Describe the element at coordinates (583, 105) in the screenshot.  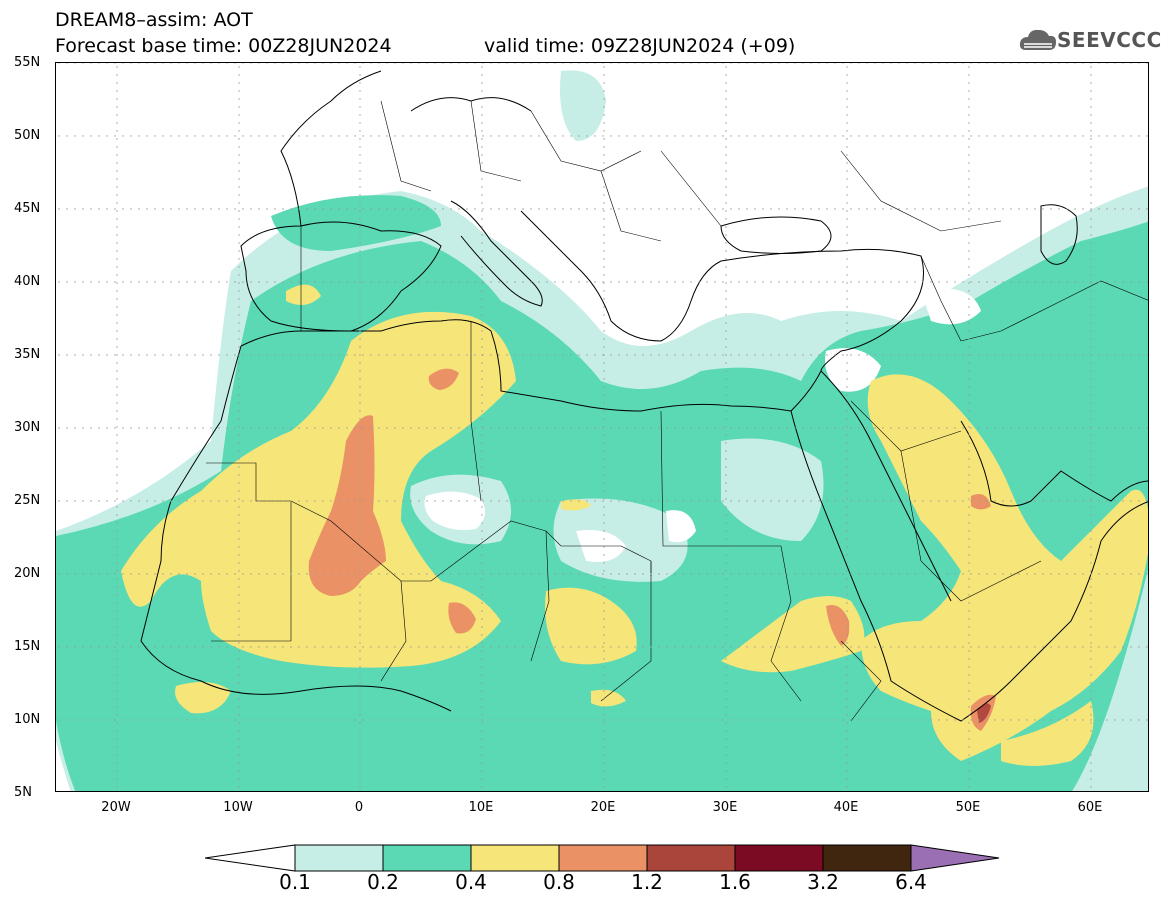
I see `aot-region-light` at that location.